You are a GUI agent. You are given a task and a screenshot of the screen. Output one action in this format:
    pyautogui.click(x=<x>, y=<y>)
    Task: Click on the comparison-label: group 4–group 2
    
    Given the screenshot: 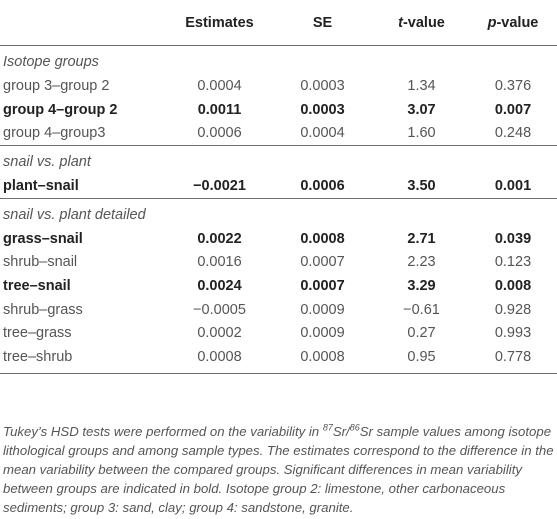 What is the action you would take?
    pyautogui.click(x=60, y=109)
    